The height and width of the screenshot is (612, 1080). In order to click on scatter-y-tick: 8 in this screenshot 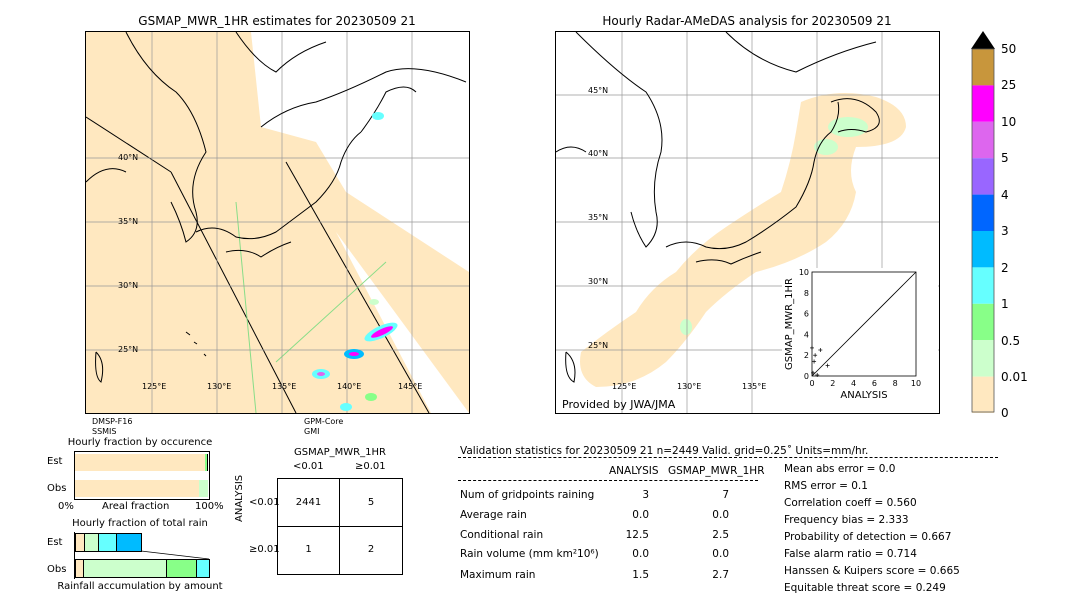, I will do `click(806, 293)`.